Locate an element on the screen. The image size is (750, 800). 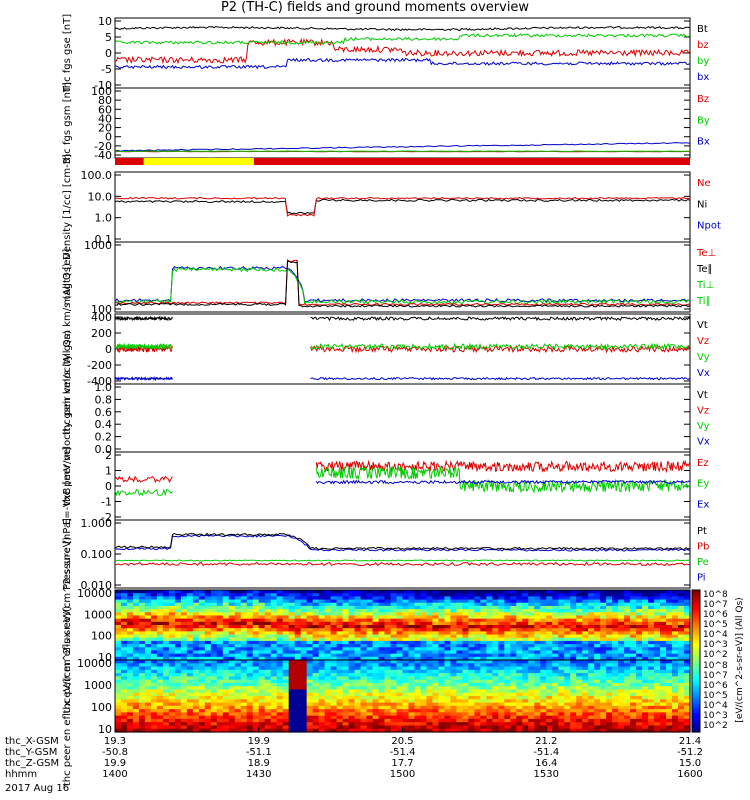
series-Vx-b is located at coordinates (500, 378).